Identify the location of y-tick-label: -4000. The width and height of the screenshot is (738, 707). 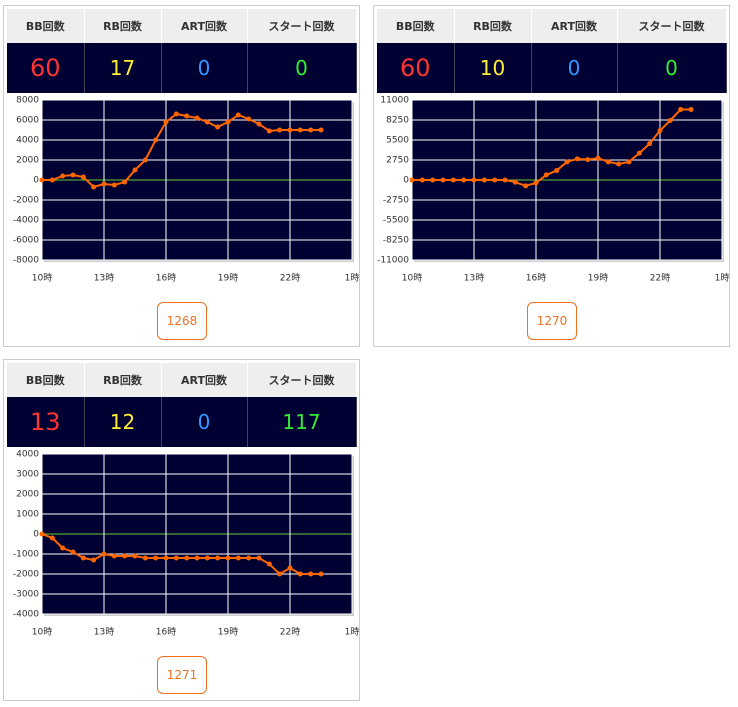
(26, 615).